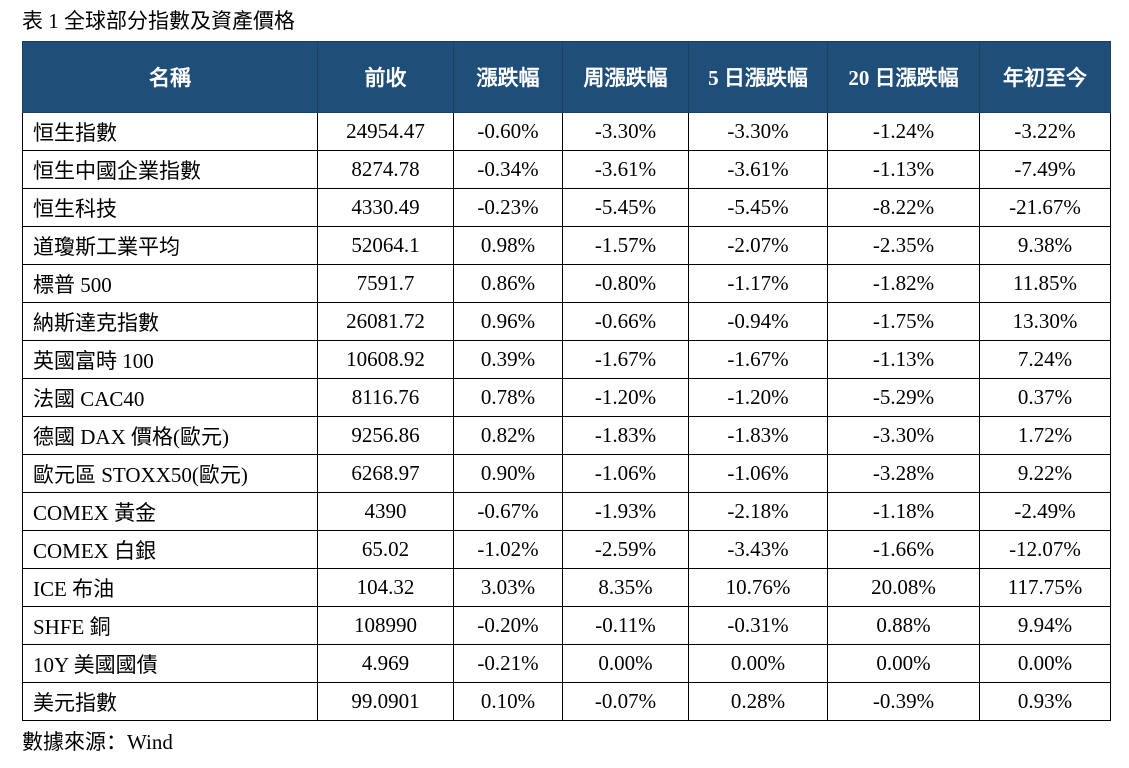 The width and height of the screenshot is (1129, 768). Describe the element at coordinates (566, 701) in the screenshot. I see `table-row: 美元指數 99.0901 0.10% -0.07% 0.28% -0.39% 0.93%` at that location.